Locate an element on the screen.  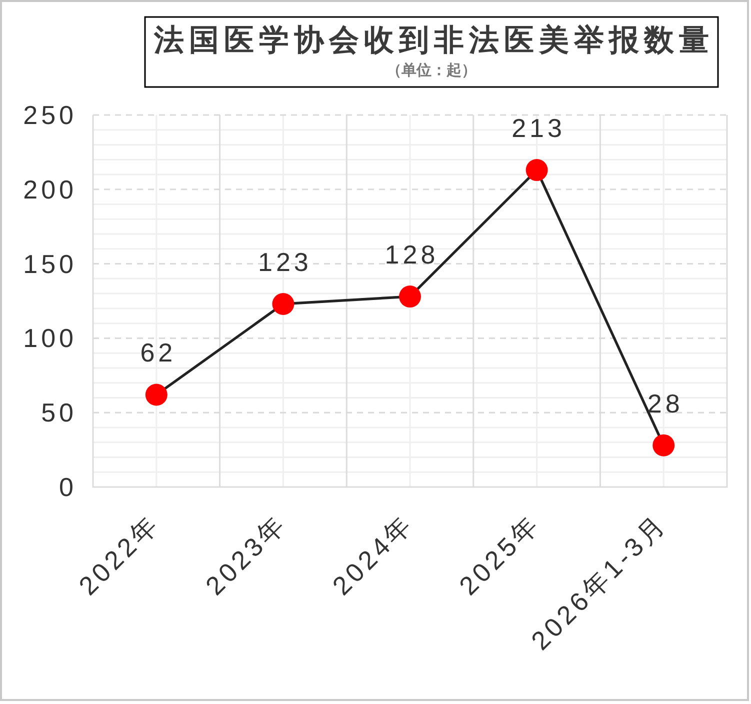
y-tick-label: 0 is located at coordinates (68, 487).